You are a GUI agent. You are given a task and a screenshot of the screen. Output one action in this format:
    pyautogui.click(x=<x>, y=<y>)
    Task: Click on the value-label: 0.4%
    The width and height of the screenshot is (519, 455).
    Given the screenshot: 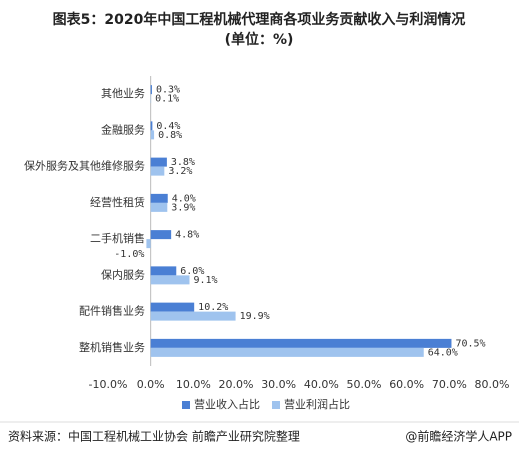 What is the action you would take?
    pyautogui.click(x=168, y=126)
    